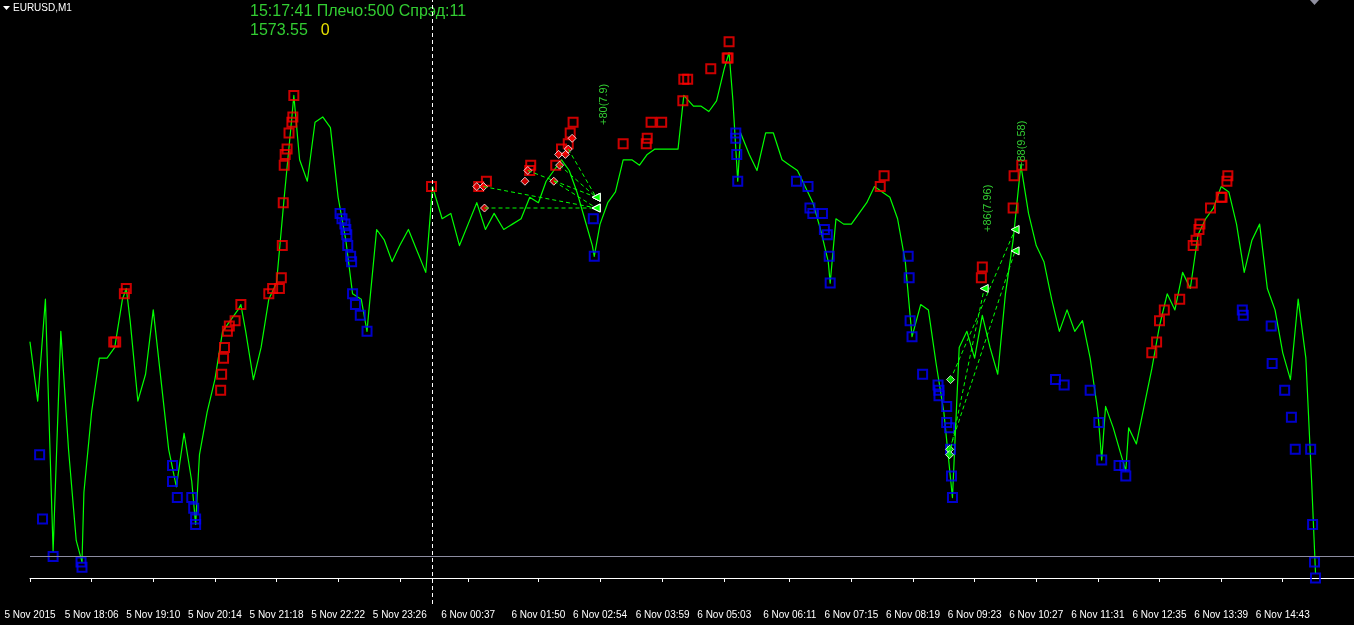 The image size is (1354, 625). I want to click on x-tick-label: 6 Nov 11:31, so click(1098, 614).